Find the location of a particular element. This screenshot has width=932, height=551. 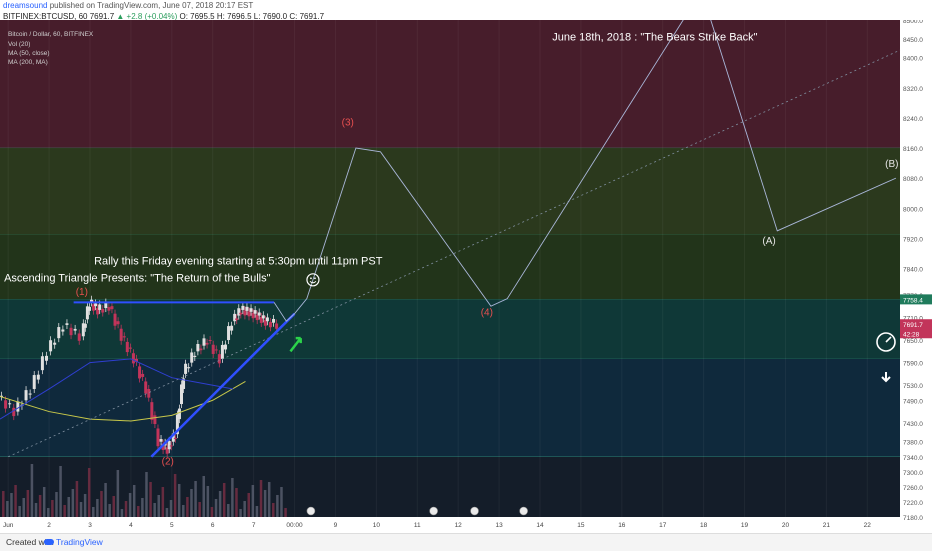

time-tick-1: Jun is located at coordinates (8, 525).